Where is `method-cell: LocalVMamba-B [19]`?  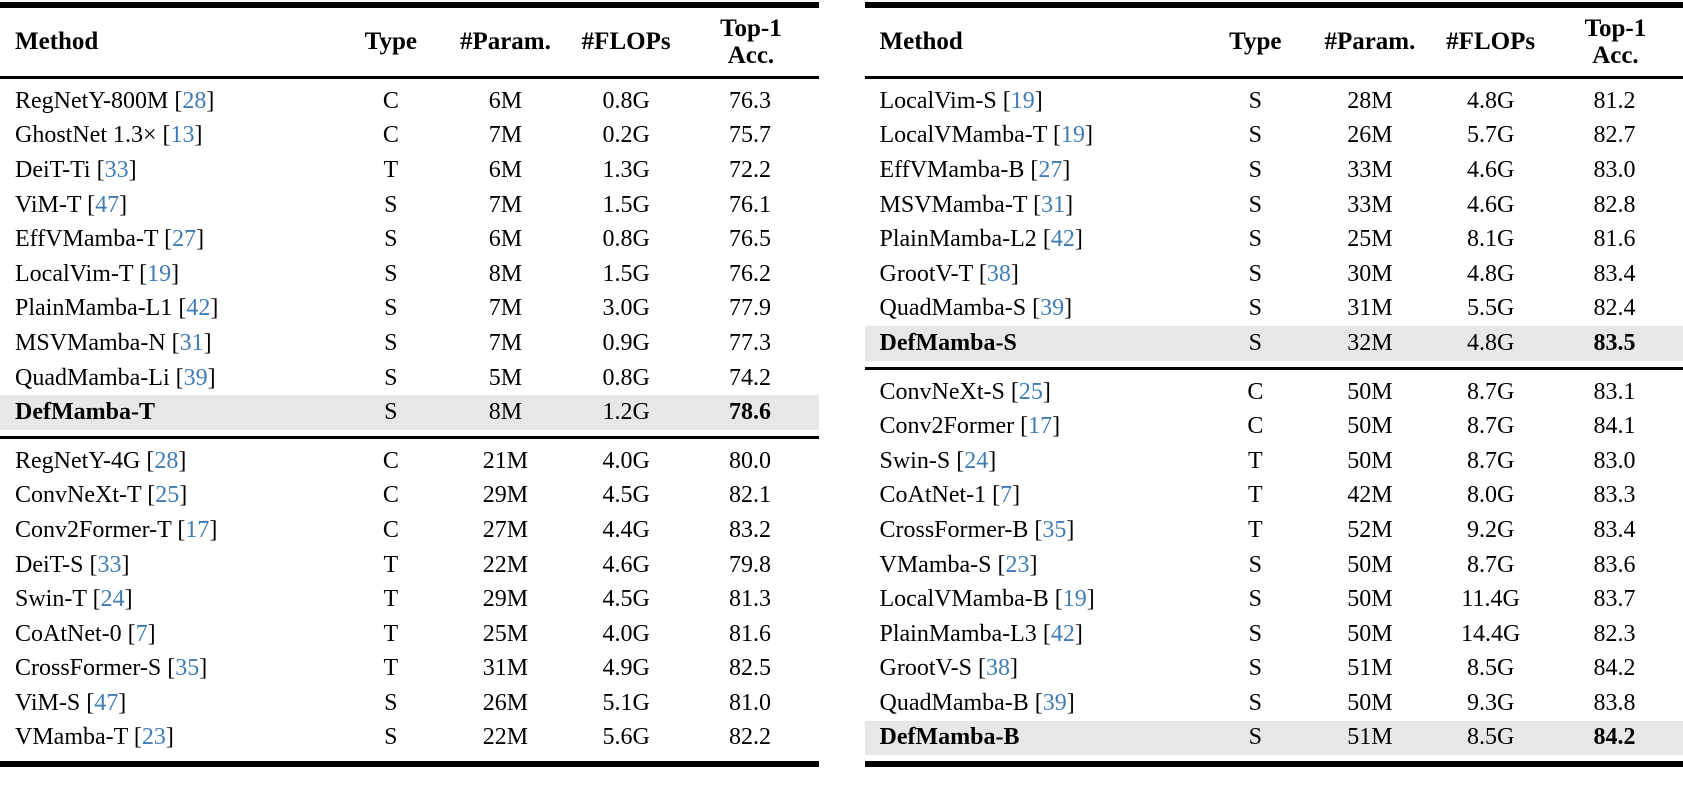
method-cell: LocalVMamba-B [19] is located at coordinates (1035, 599).